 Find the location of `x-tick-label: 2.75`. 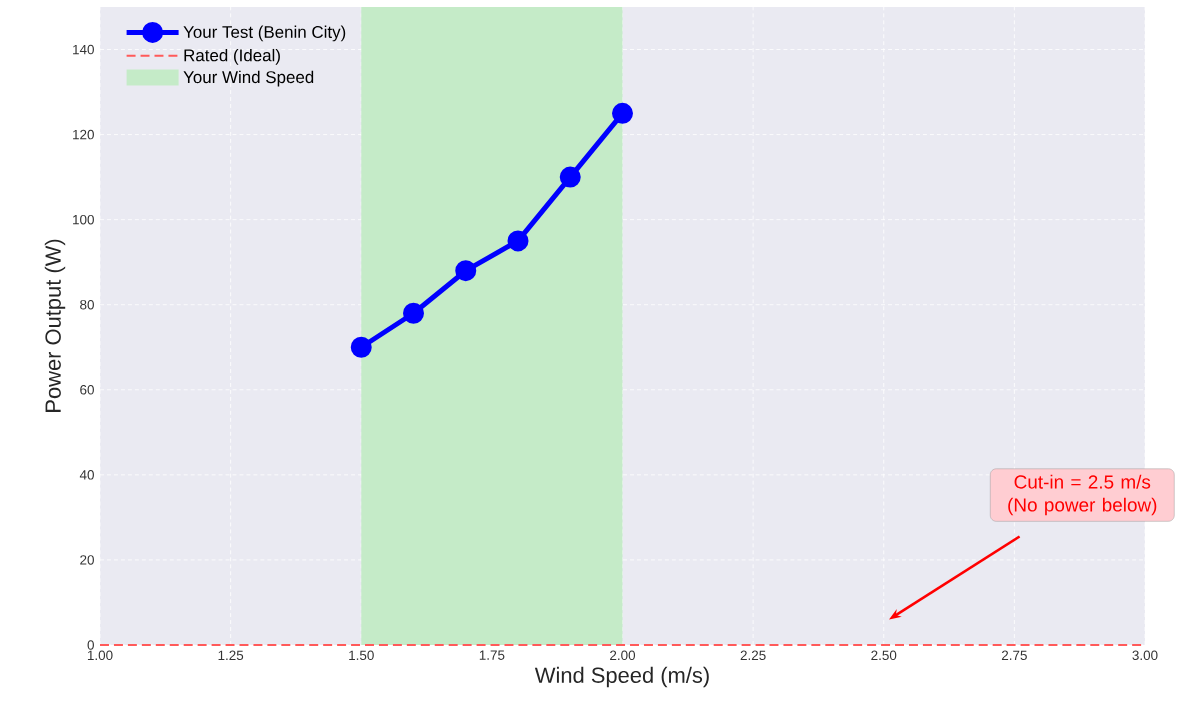

x-tick-label: 2.75 is located at coordinates (1014, 655).